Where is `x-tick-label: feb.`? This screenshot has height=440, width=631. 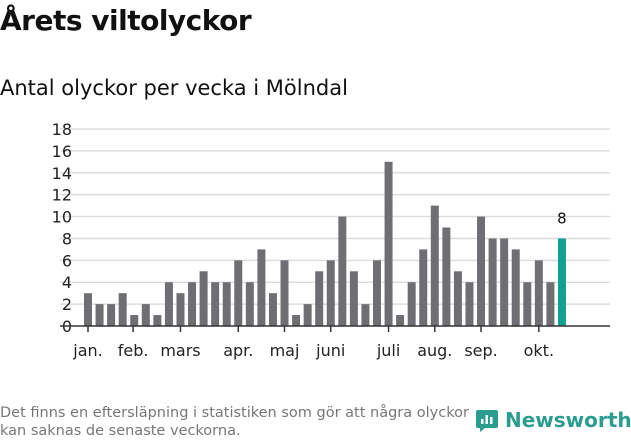
x-tick-label: feb. is located at coordinates (133, 350).